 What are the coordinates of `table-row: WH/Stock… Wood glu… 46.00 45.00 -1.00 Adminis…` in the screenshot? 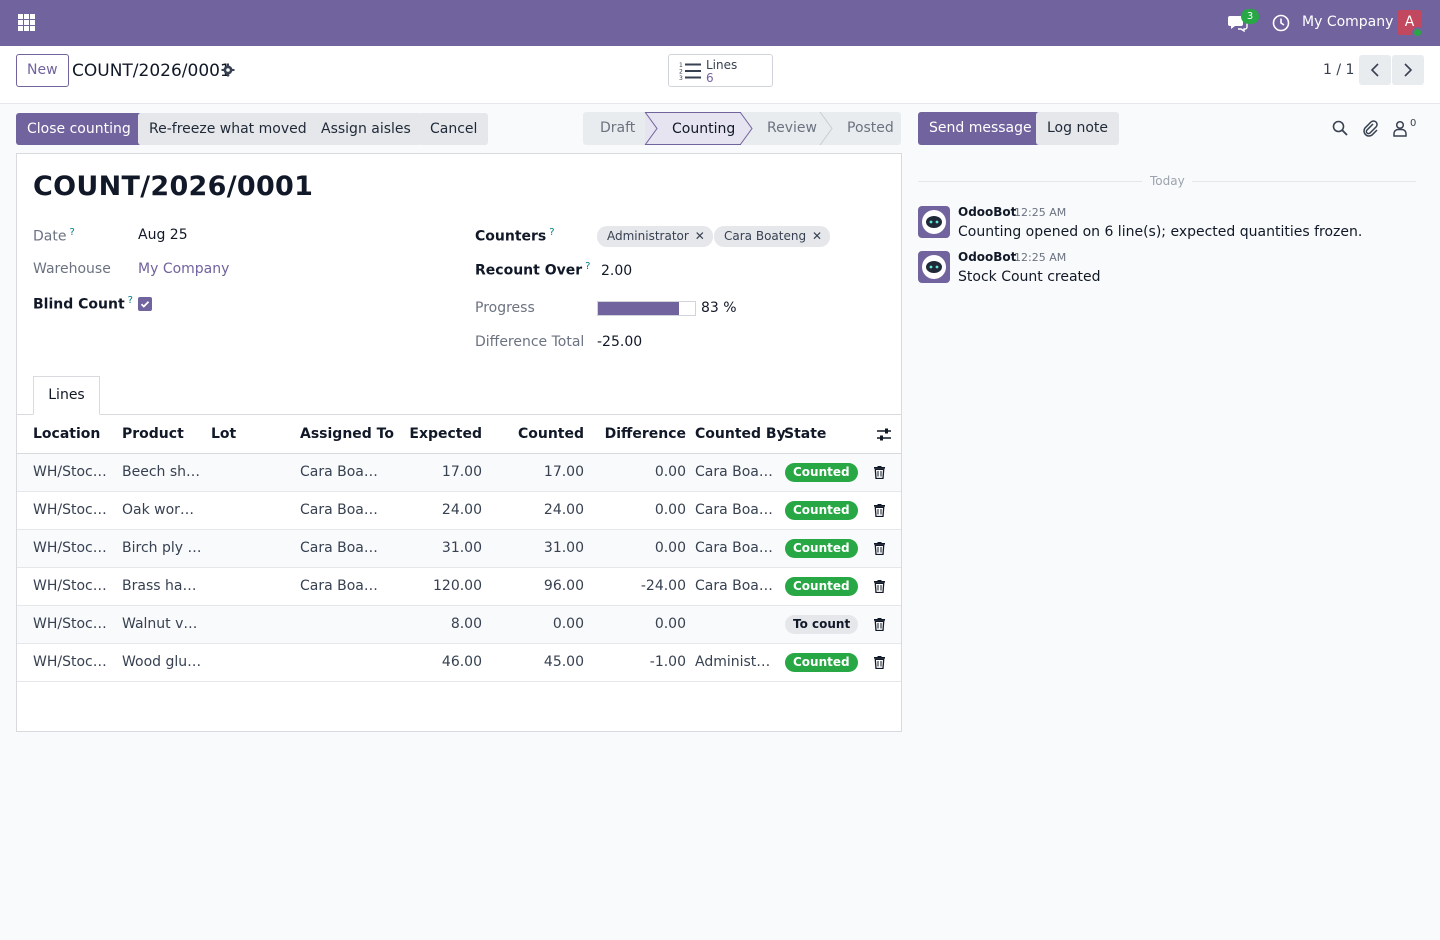 It's located at (459, 663).